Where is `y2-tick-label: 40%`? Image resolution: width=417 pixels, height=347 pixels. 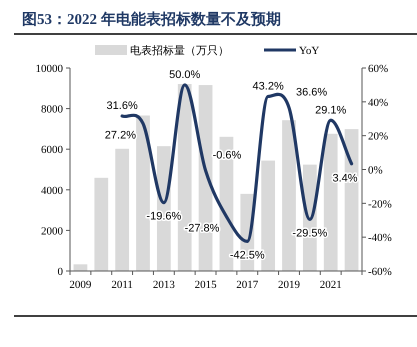 y2-tick-label: 40% is located at coordinates (378, 102).